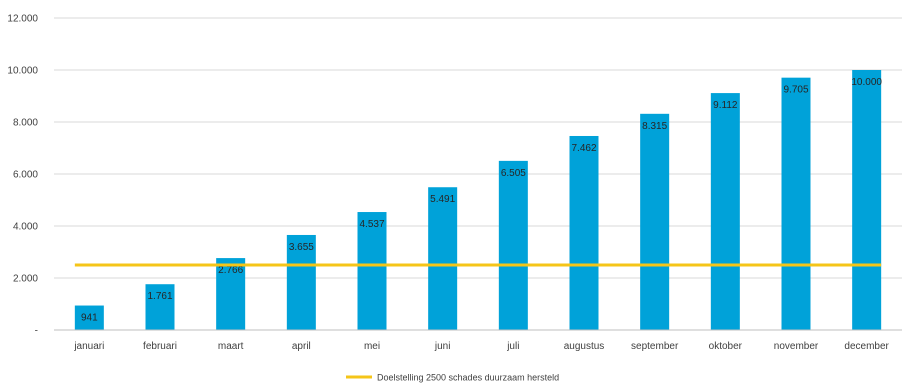 This screenshot has width=909, height=385. What do you see at coordinates (301, 282) in the screenshot?
I see `bar-april` at bounding box center [301, 282].